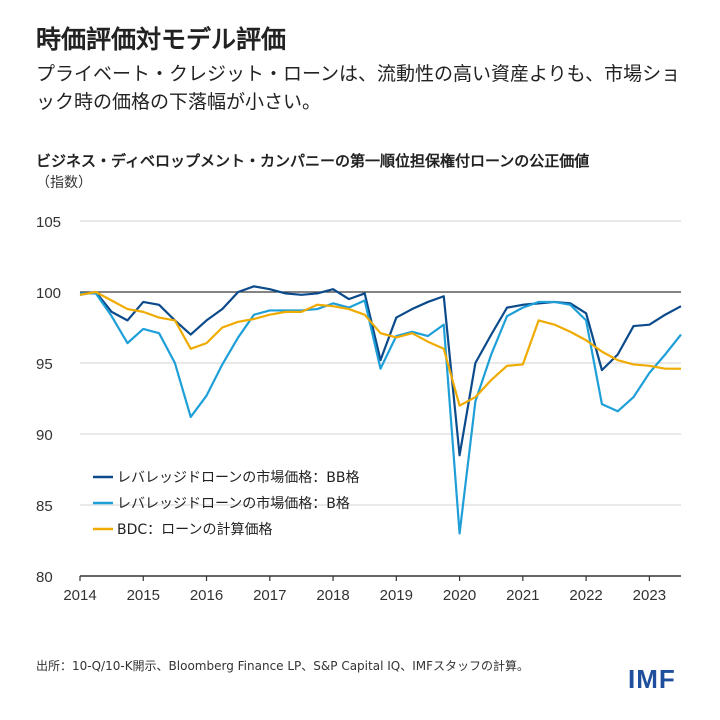  I want to click on page-title: 時価評価対モデル評価, so click(161, 39).